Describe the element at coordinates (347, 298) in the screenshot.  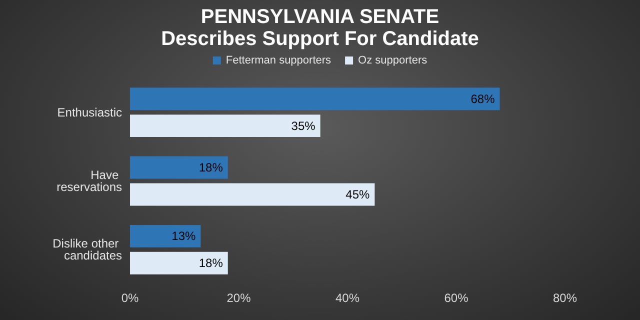
I see `x-tick-label: 40%` at that location.